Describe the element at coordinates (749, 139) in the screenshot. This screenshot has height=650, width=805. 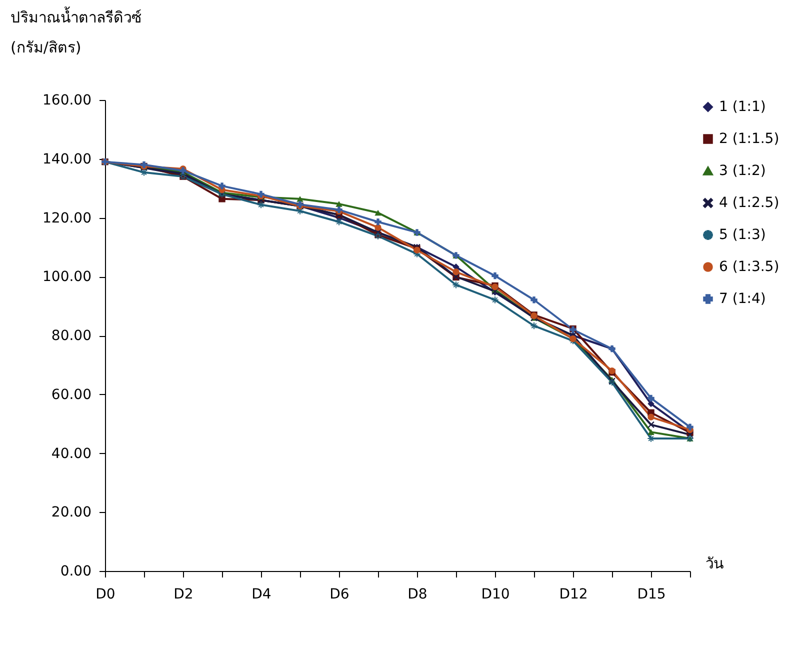
I see `legend-label: 2 (1:1.5)` at that location.